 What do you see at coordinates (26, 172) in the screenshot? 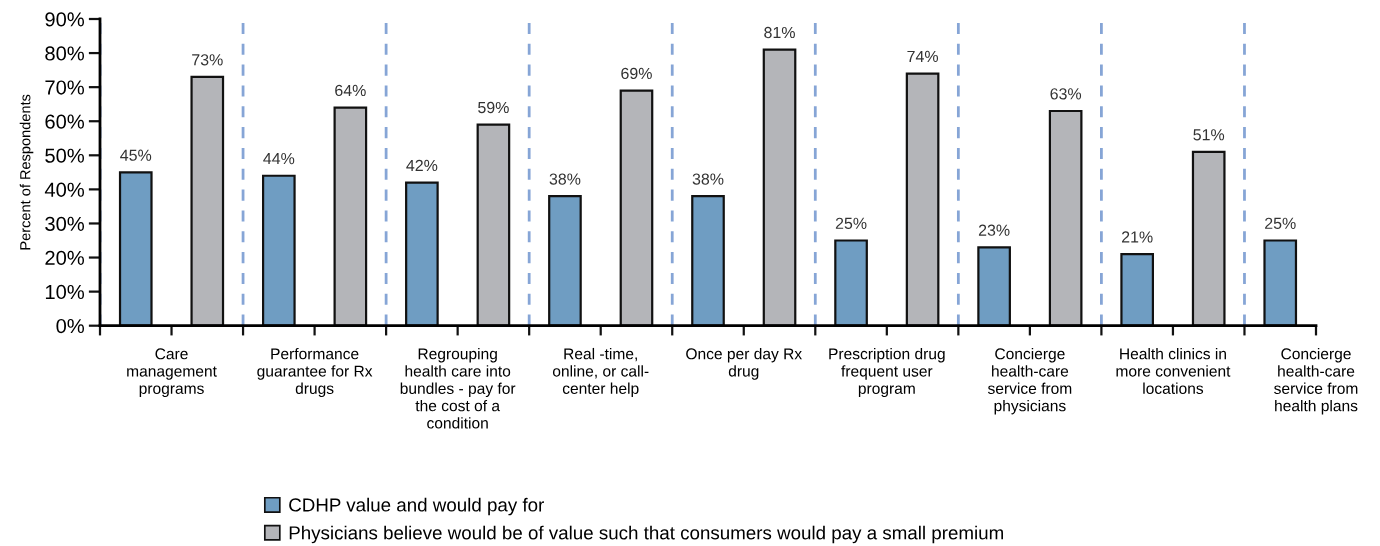
I see `y-axis-title: Percent of Respondents` at bounding box center [26, 172].